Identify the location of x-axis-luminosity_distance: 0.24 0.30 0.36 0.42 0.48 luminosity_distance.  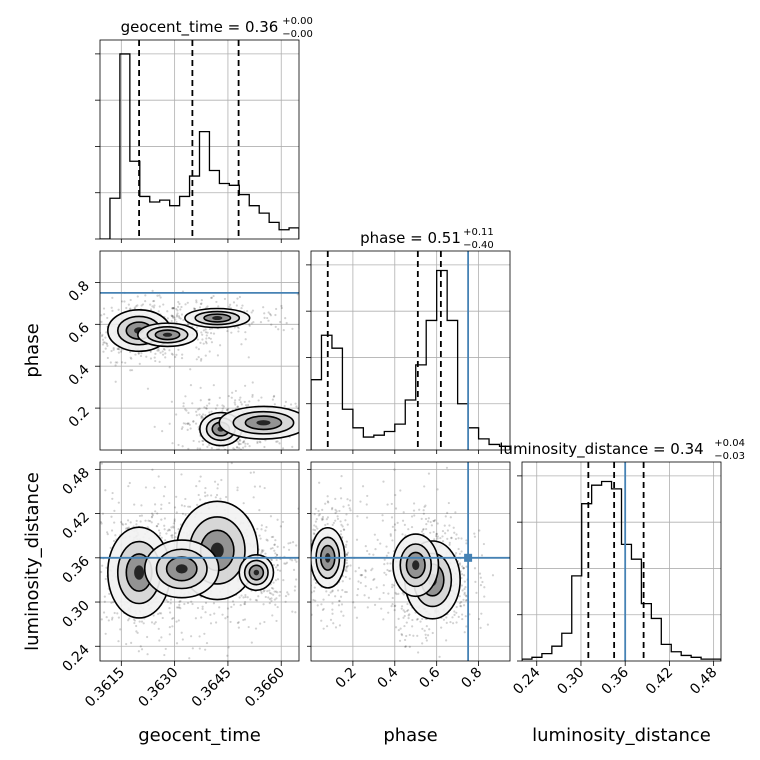
(615, 703).